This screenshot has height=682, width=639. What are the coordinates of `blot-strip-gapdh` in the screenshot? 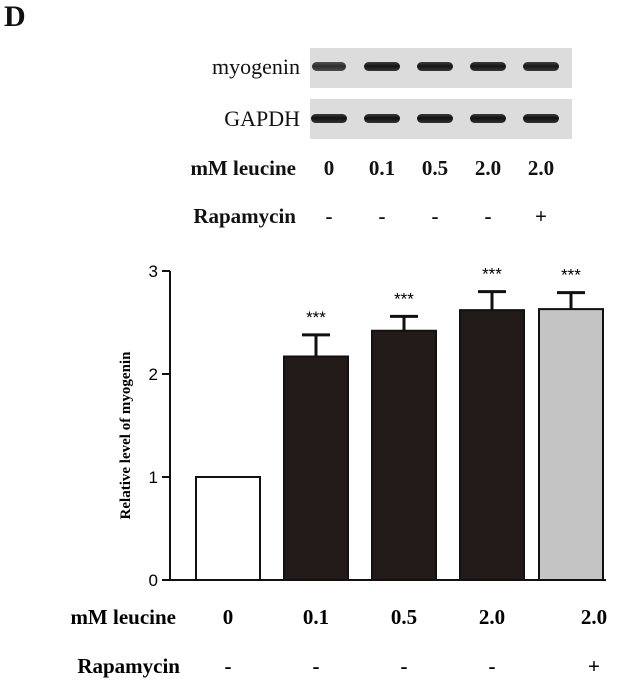 It's located at (441, 119).